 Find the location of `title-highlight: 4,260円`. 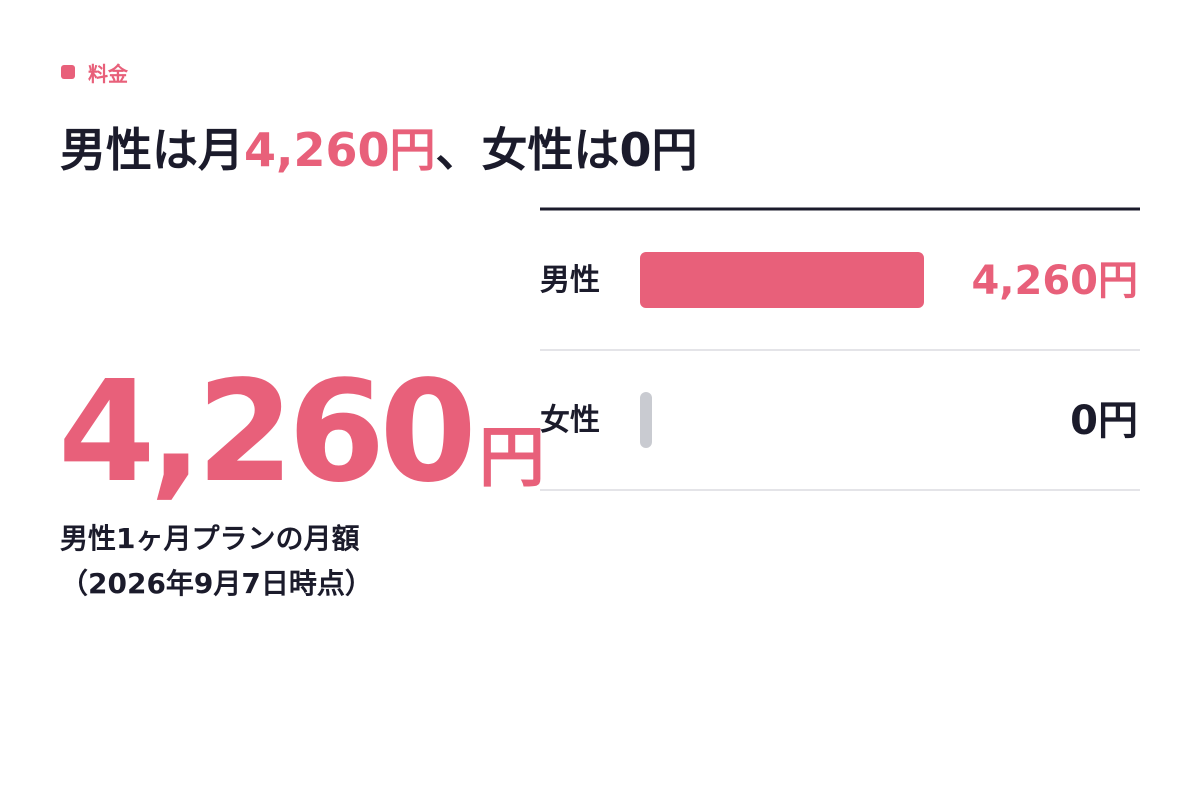

title-highlight: 4,260円 is located at coordinates (340, 150).